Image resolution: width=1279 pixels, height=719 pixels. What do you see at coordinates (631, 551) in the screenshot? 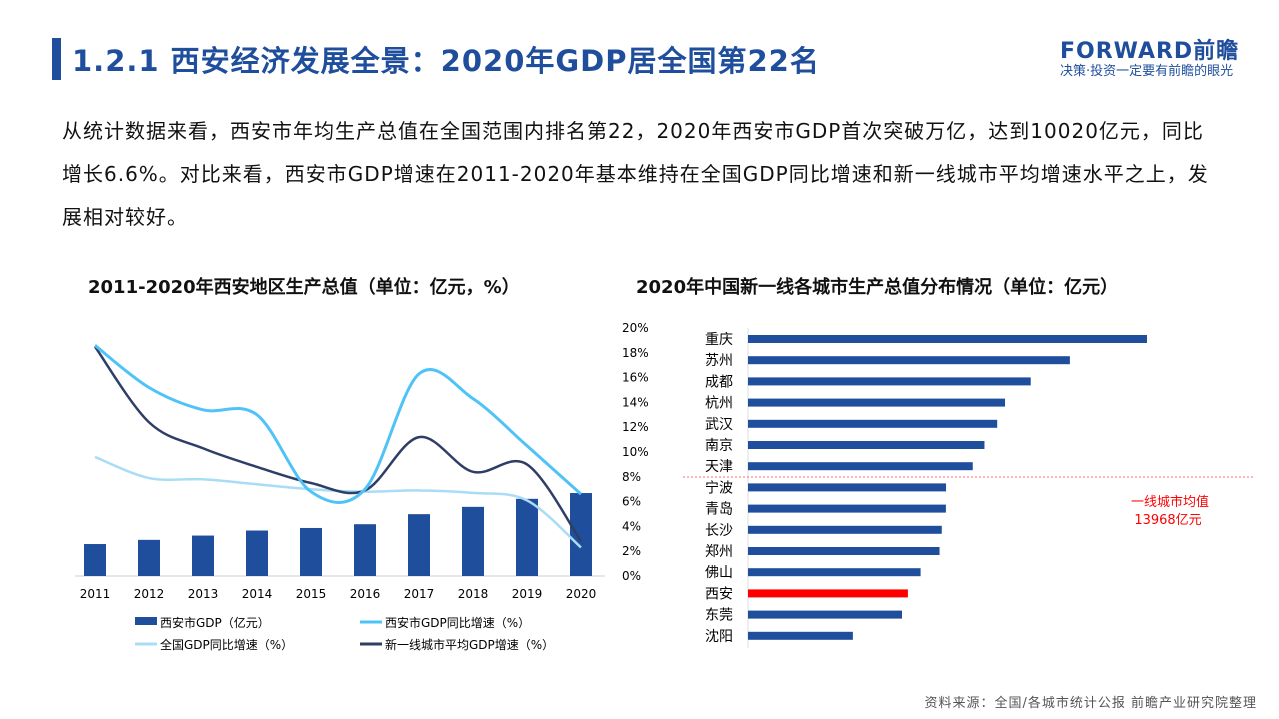
I see `y2-tick-label: 2%` at bounding box center [631, 551].